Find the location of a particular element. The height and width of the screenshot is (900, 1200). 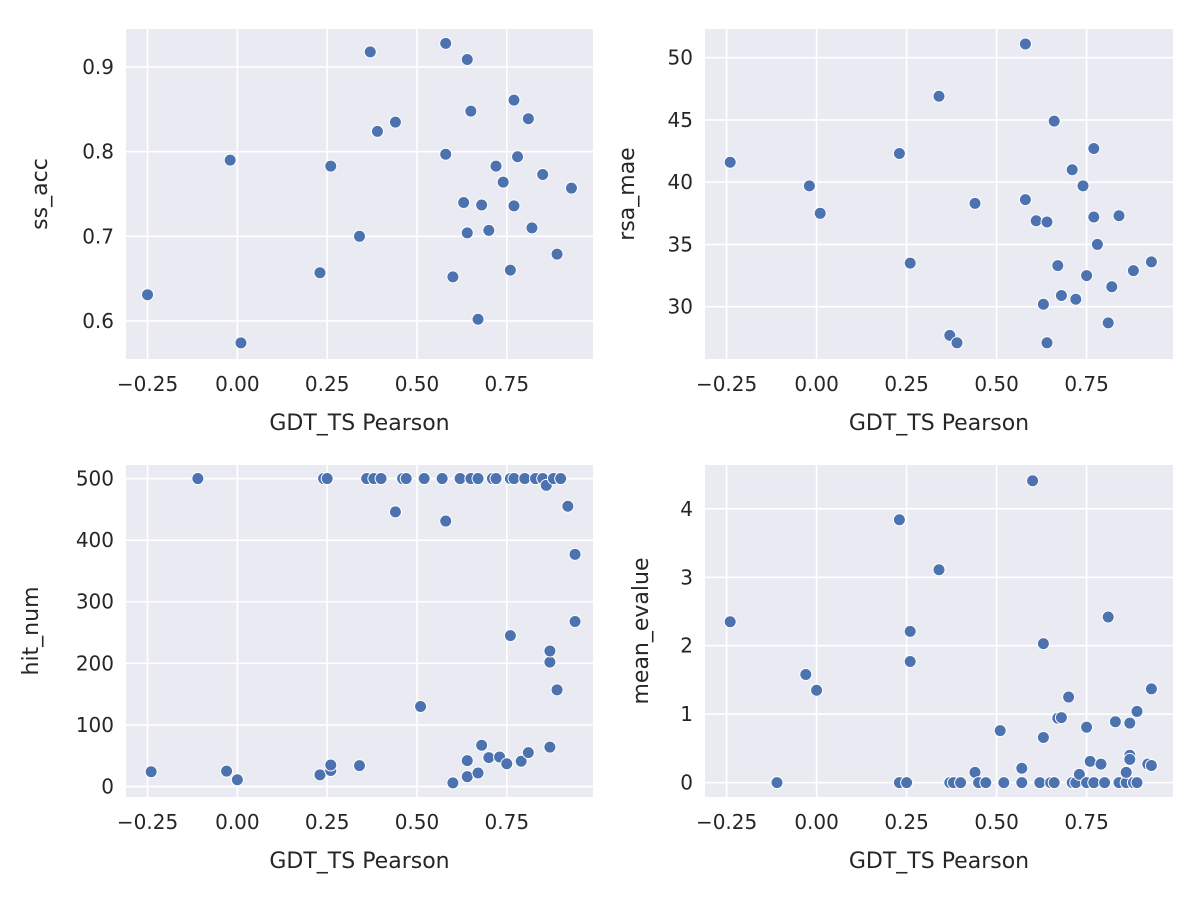

plot-area is located at coordinates (359, 631).